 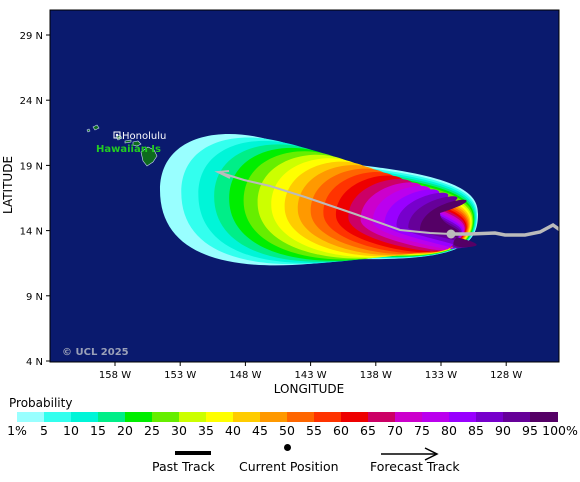 I want to click on maui, so click(x=137, y=143).